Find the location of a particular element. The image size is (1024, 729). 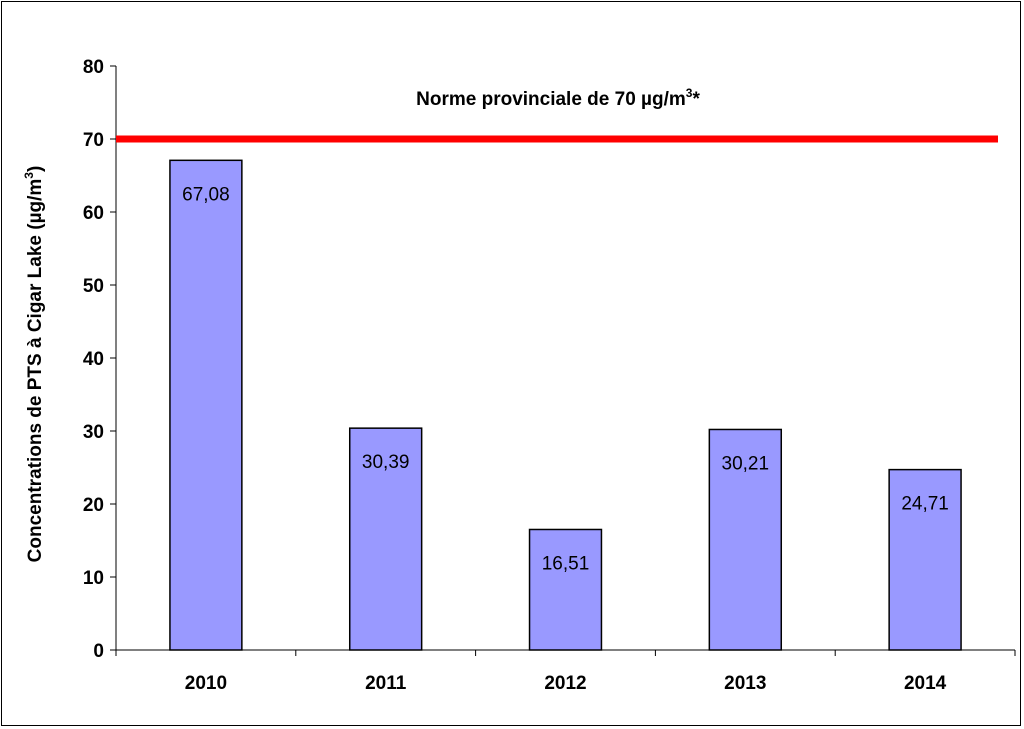

bar-2013 is located at coordinates (745, 539).